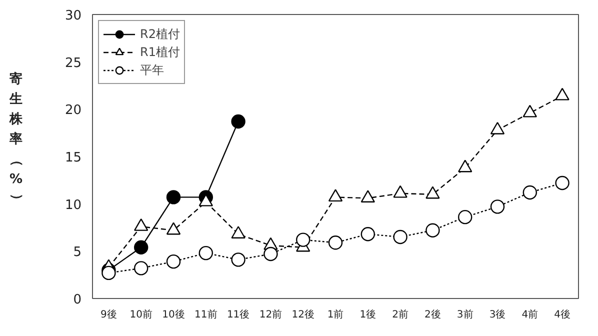  What do you see at coordinates (206, 314) in the screenshot?
I see `x-tick-label: 11前` at bounding box center [206, 314].